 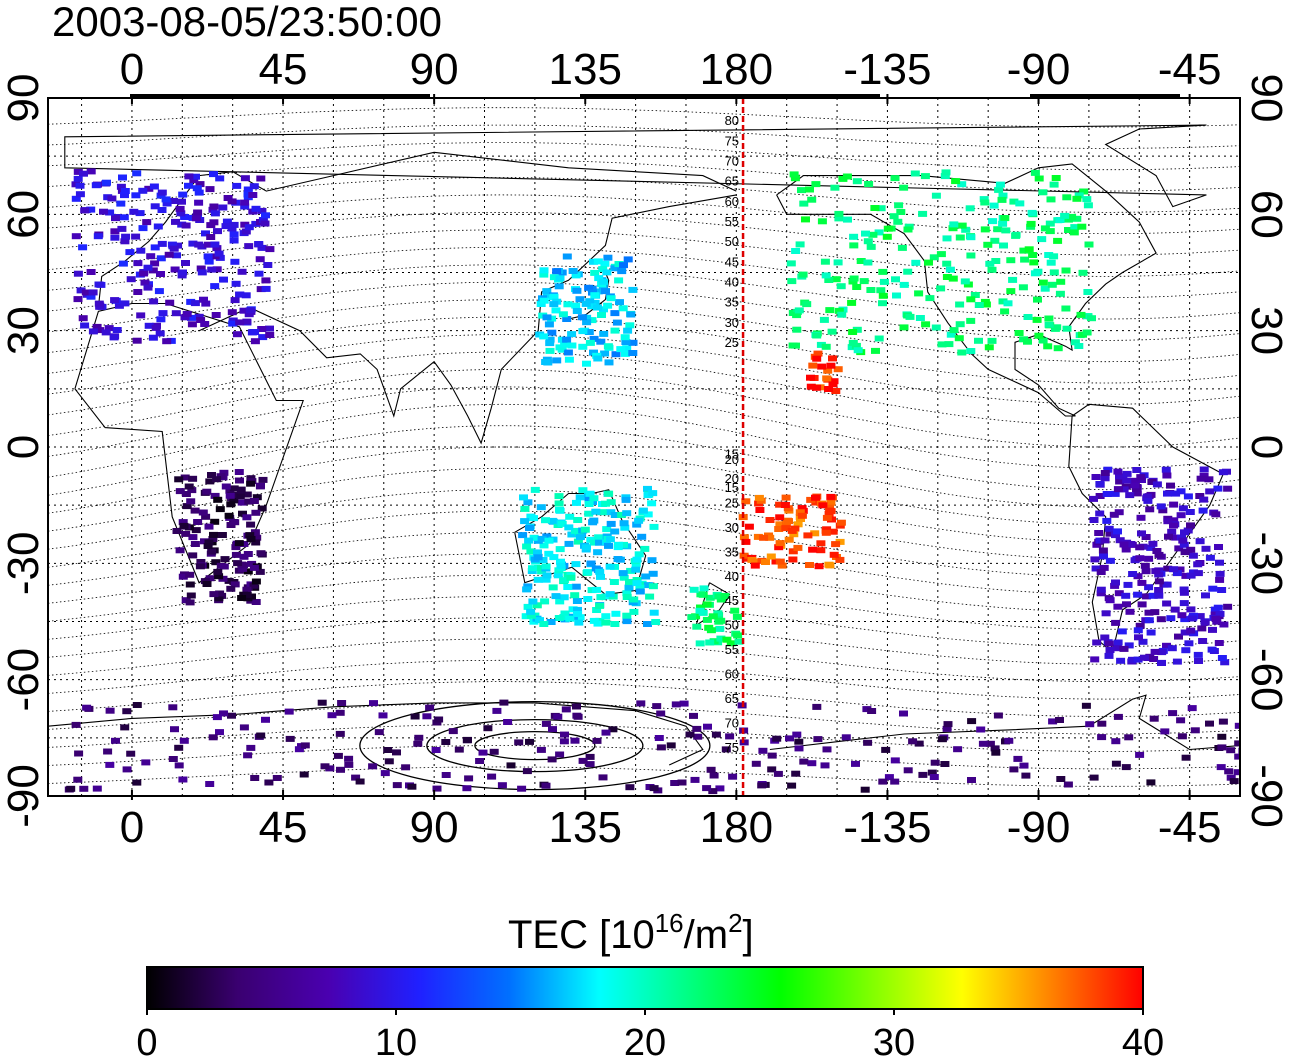 What do you see at coordinates (1146, 528) in the screenshot?
I see `coastline` at bounding box center [1146, 528].